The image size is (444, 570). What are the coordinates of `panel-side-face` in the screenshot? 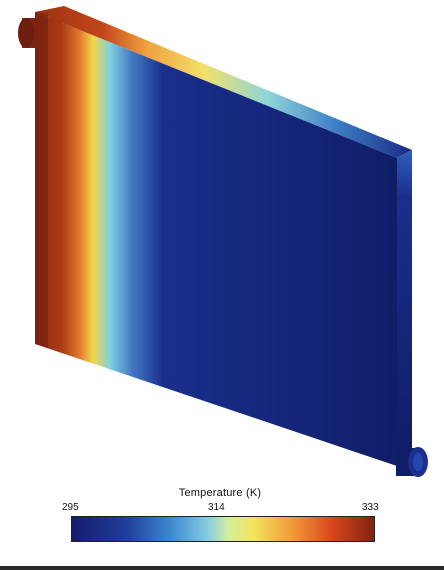 It's located at (404, 308).